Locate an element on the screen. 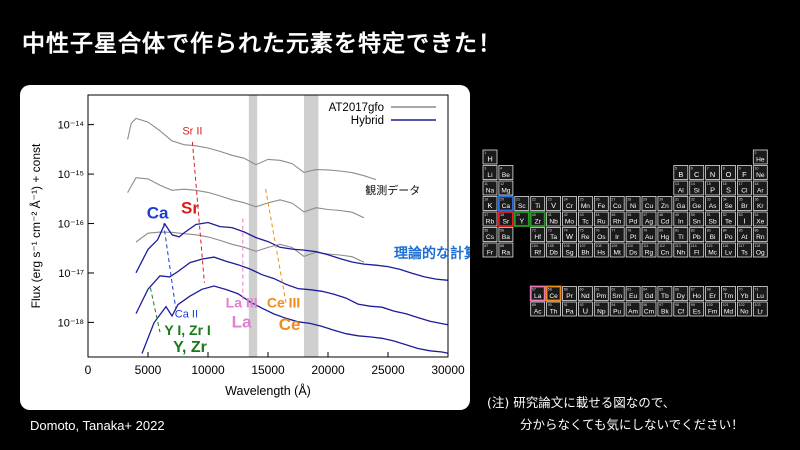  element-symbol: Pb is located at coordinates (697, 237).